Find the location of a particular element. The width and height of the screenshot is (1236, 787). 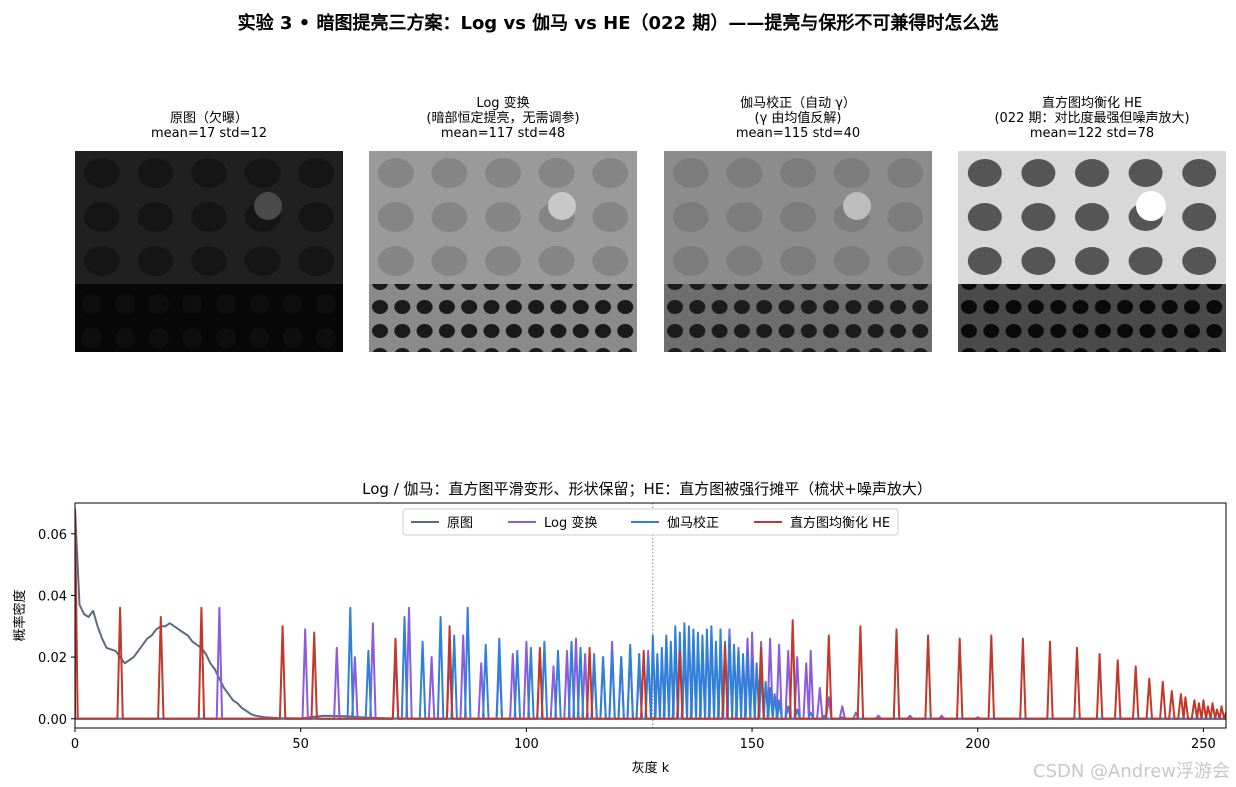

x-tick-label: 100 is located at coordinates (526, 744).